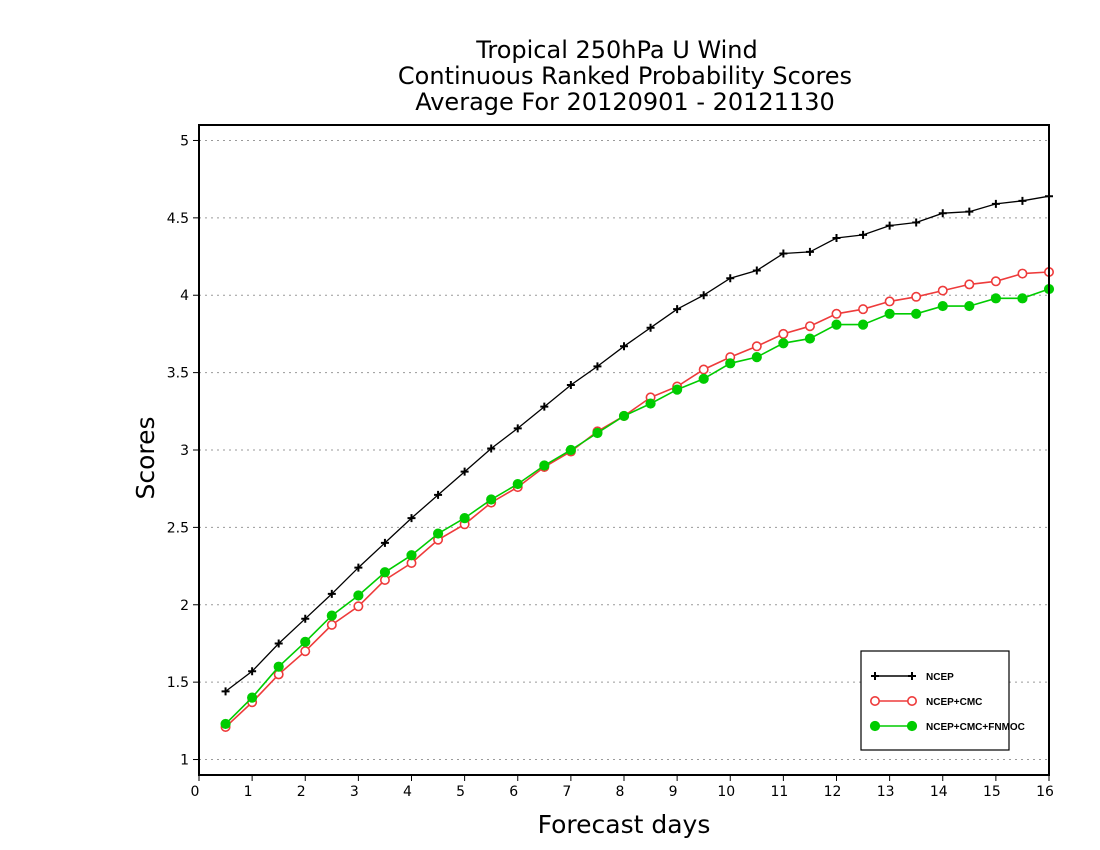 The width and height of the screenshot is (1100, 850). I want to click on legend: NCEP NCEP+CMC NCEP+CMC+FNMOC, so click(942, 700).